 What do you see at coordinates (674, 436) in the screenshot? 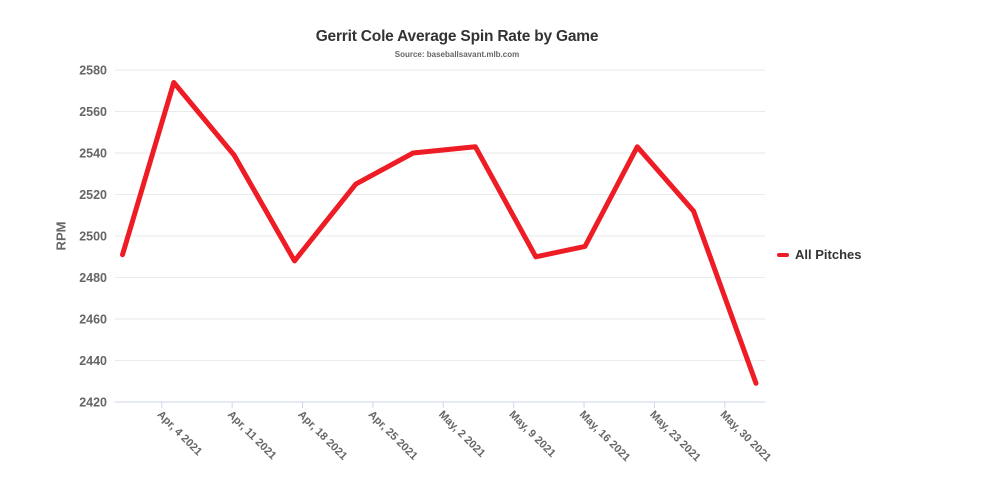
I see `x-tick-label: May, 23 2021` at bounding box center [674, 436].